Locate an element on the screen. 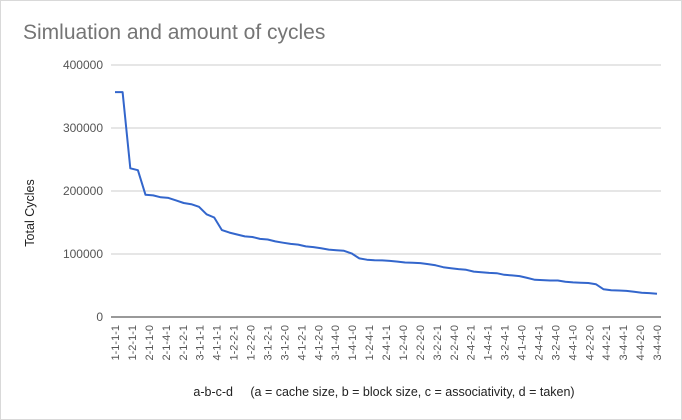 The image size is (682, 420). x-tick-label: 2-4-4-1 is located at coordinates (539, 342).